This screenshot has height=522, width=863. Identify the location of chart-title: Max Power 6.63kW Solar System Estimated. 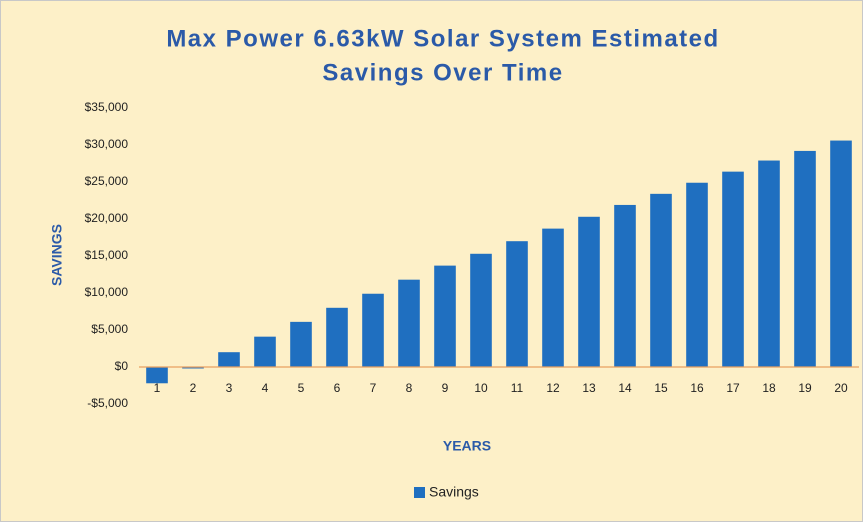
(442, 38).